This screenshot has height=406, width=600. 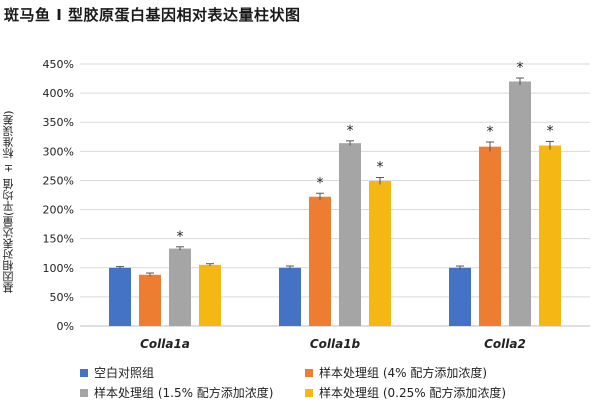 I want to click on legend-item: 样本处理组 (4% 配方添加浓度), so click(x=396, y=372).